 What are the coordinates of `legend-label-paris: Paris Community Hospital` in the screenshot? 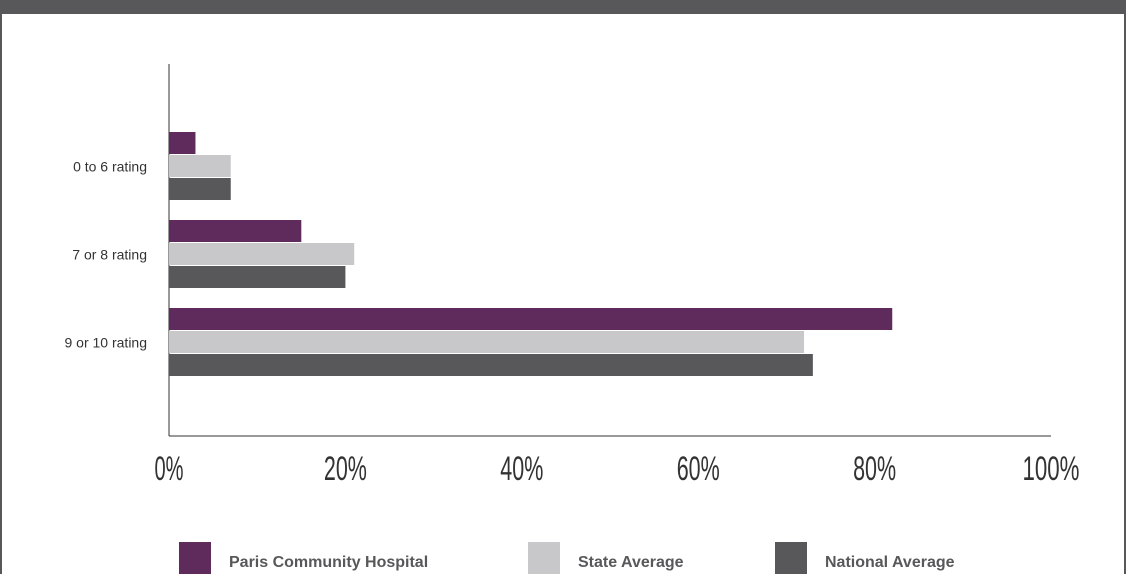 It's located at (329, 562).